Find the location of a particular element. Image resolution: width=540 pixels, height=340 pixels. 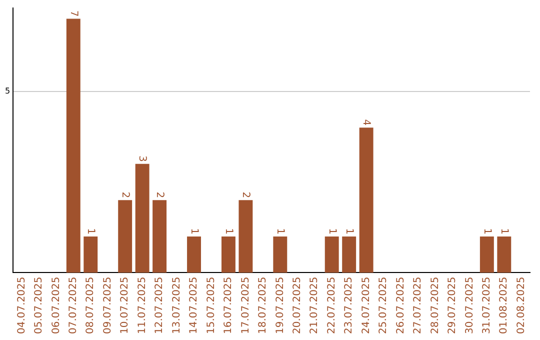

x-tick-label: 18.07.2025 is located at coordinates (263, 305).